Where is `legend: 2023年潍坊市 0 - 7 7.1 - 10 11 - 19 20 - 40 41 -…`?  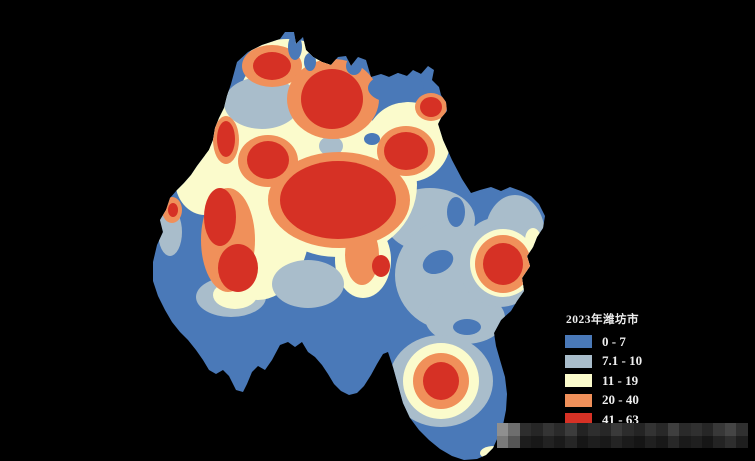 legend: 2023年潍坊市 0 - 7 7.1 - 10 11 - 19 20 - 40 41 -… is located at coordinates (603, 372).